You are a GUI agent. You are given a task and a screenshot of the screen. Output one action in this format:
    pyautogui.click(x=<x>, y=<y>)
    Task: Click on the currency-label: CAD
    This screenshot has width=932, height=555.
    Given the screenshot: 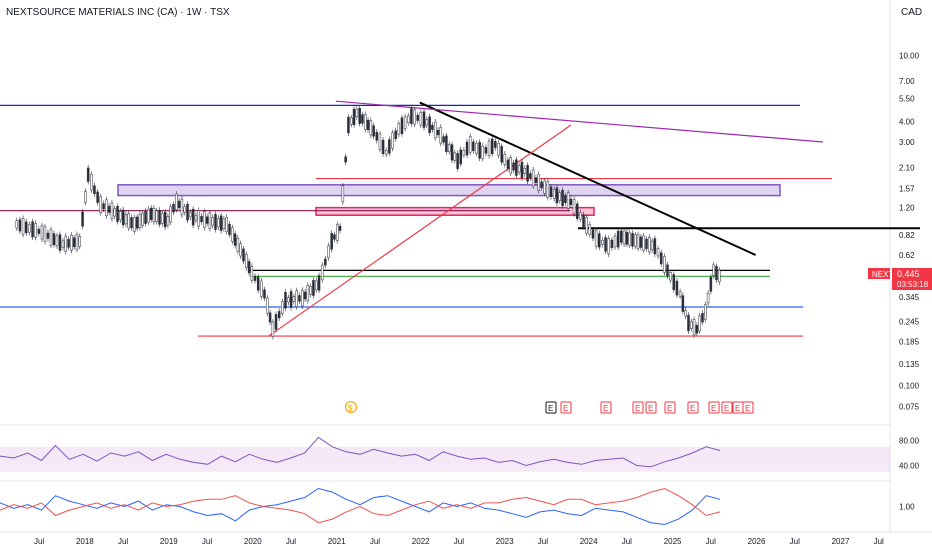 What is the action you would take?
    pyautogui.click(x=911, y=12)
    